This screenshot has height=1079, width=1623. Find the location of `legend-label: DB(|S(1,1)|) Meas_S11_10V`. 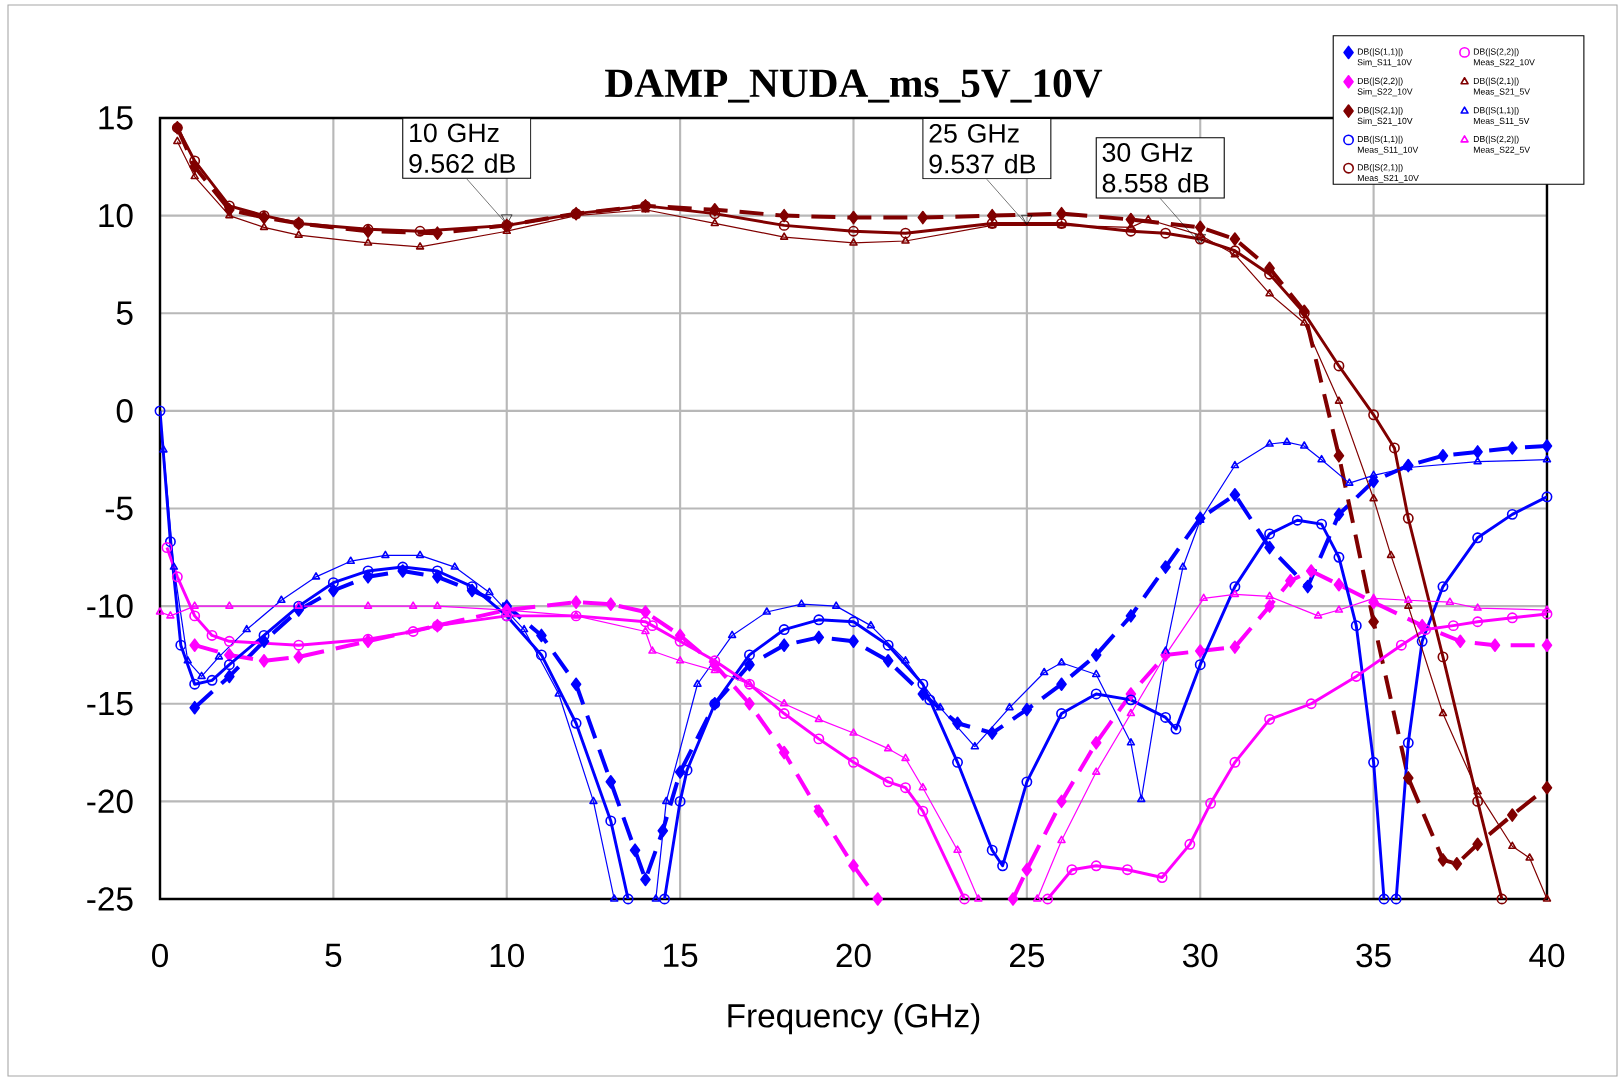

legend-label: DB(|S(1,1)|) Meas_S11_10V is located at coordinates (1388, 145).